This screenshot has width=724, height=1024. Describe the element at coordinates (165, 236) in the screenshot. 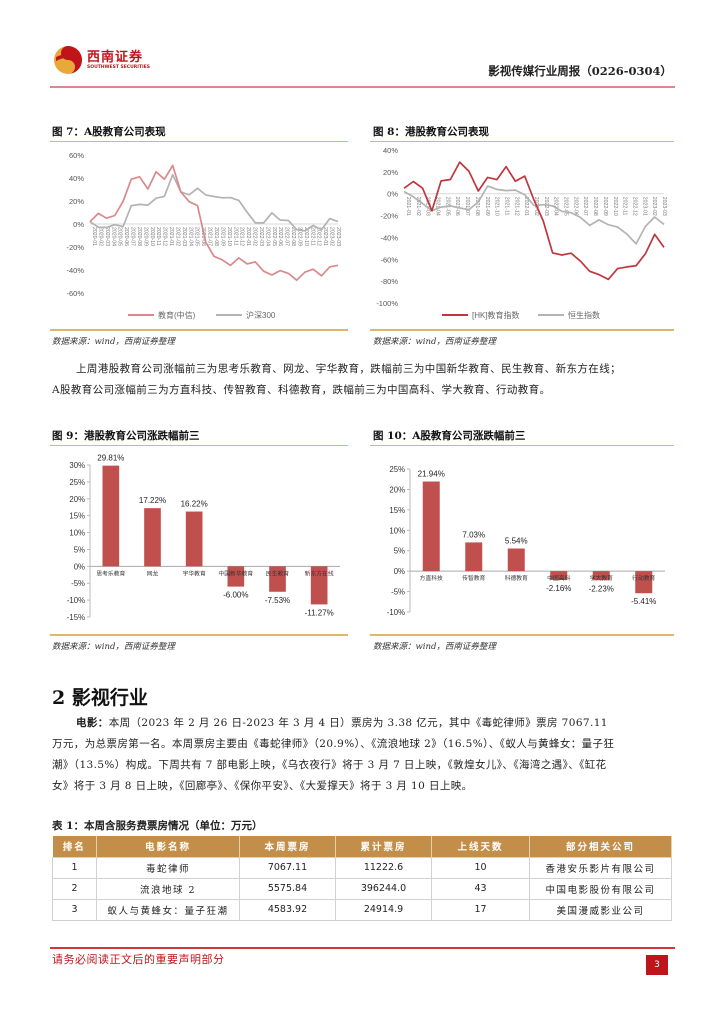

I see `x-tick-label: 2020-12` at that location.